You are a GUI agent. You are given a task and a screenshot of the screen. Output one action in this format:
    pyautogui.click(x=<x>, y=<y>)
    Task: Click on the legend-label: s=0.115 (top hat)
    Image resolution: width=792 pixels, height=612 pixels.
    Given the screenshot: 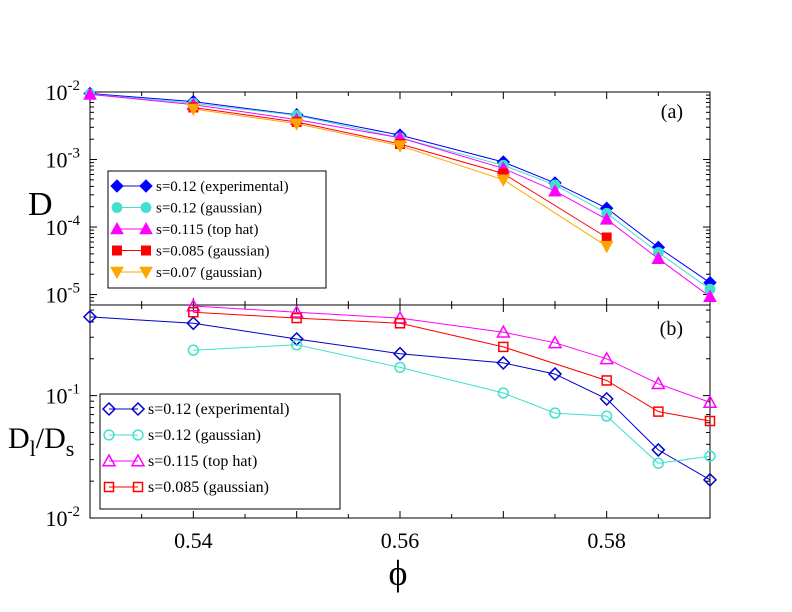 What is the action you would take?
    pyautogui.click(x=202, y=461)
    